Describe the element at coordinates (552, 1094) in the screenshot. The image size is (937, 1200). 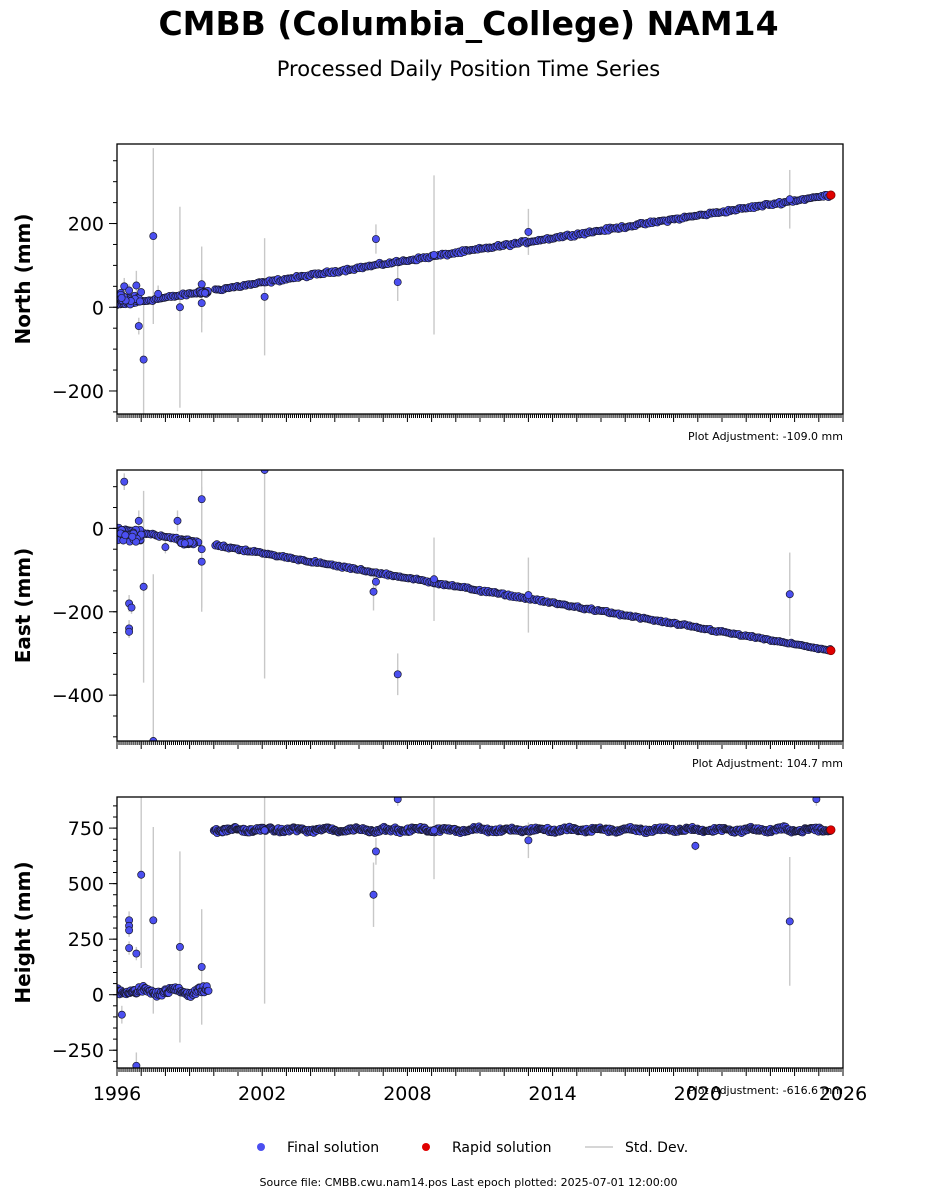
I see `x-tick-label: 2014` at that location.